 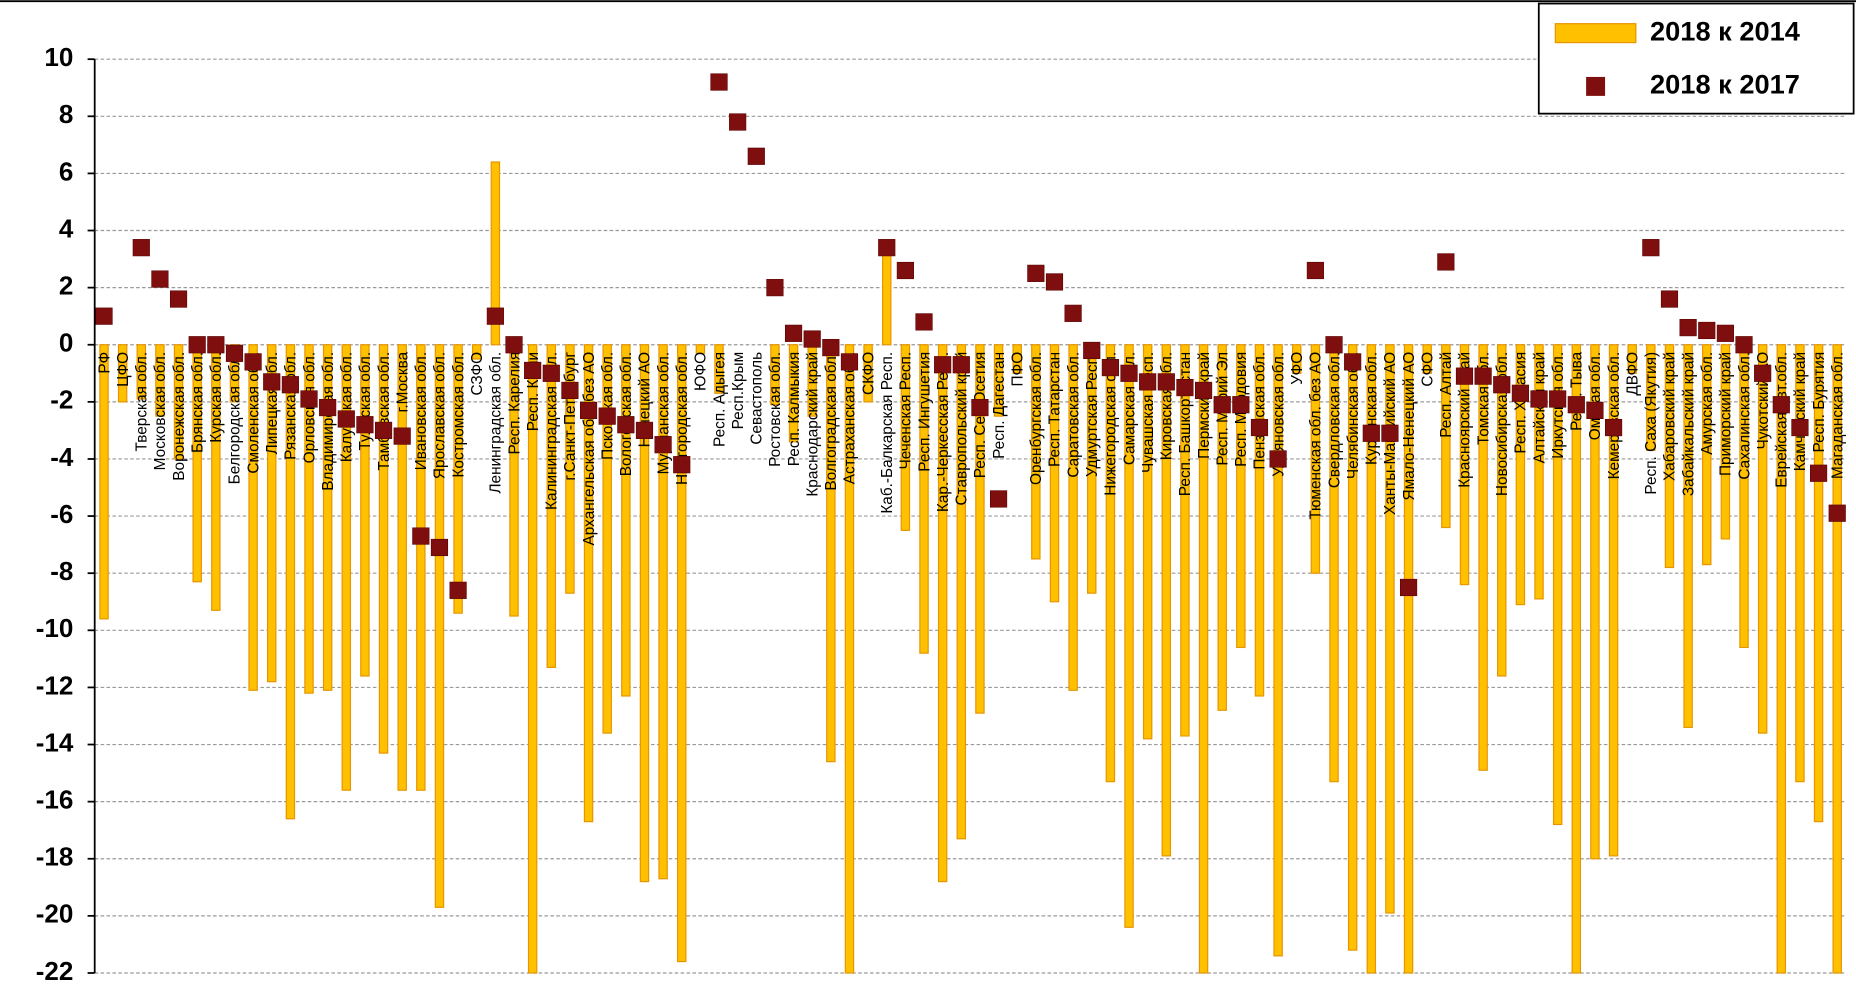 I want to click on category-label: Респ.Крым, so click(x=738, y=391).